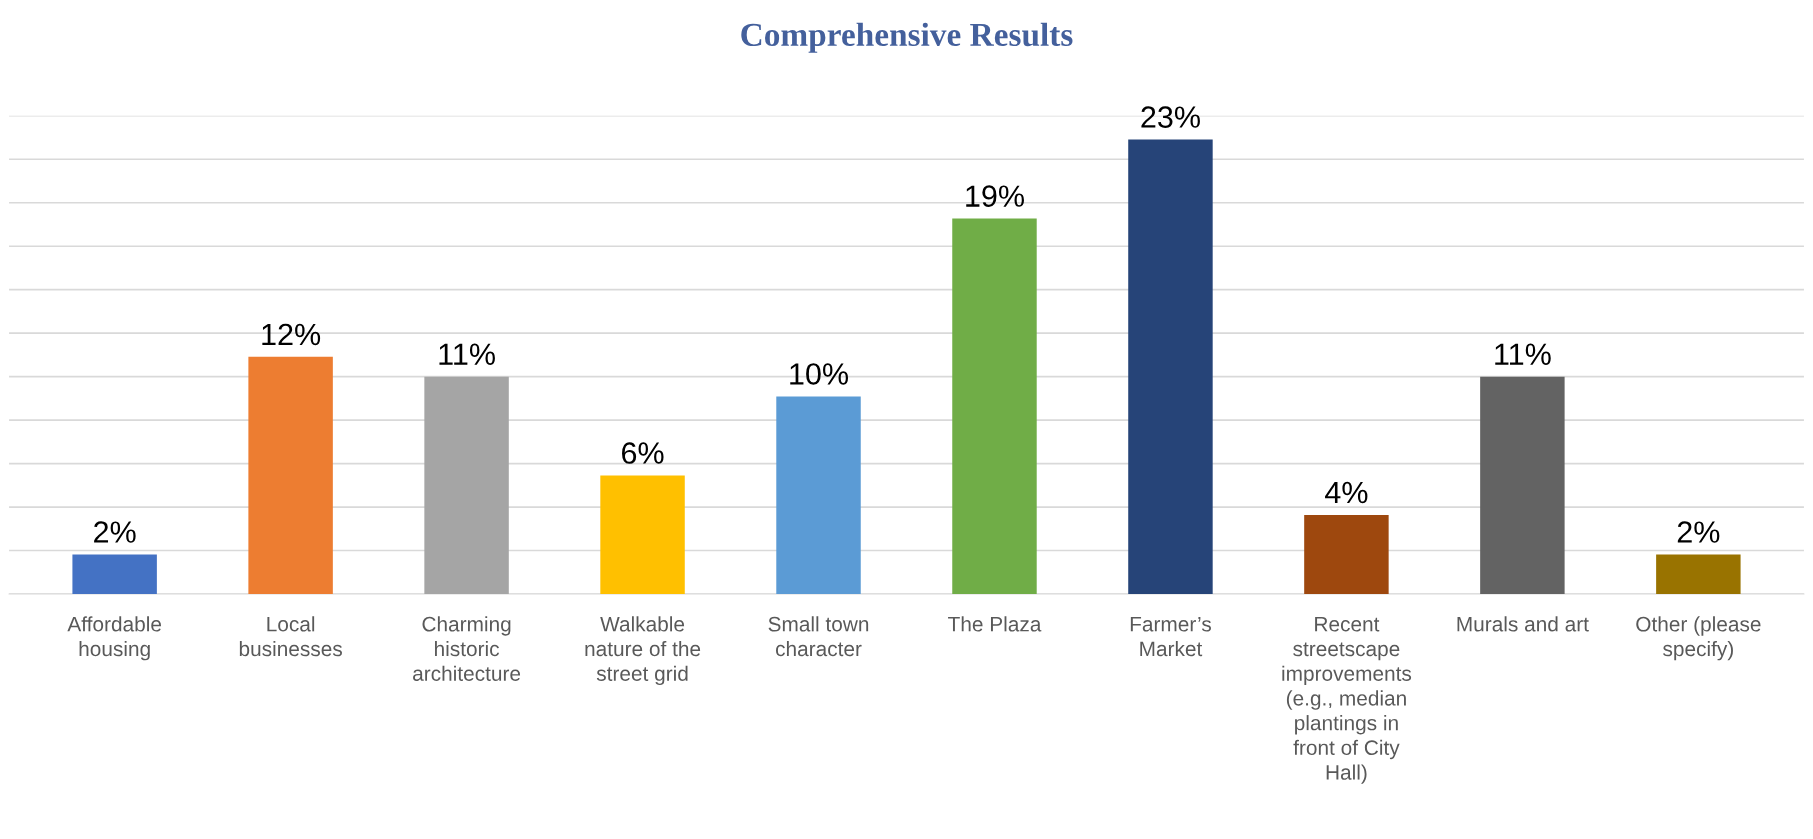  What do you see at coordinates (995, 624) in the screenshot?
I see `x-tick-label: The Plaza` at bounding box center [995, 624].